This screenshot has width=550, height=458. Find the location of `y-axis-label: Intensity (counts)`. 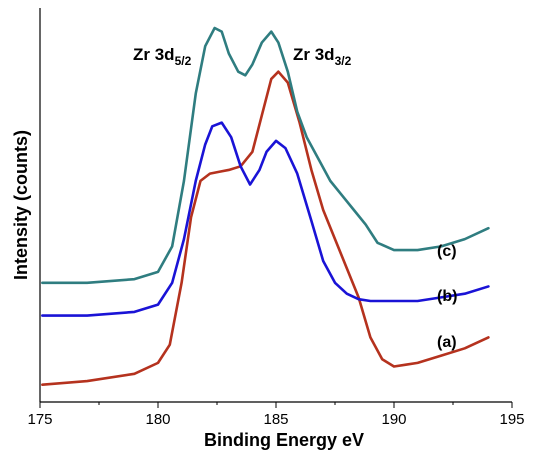

y-axis-label: Intensity (counts) is located at coordinates (21, 205).